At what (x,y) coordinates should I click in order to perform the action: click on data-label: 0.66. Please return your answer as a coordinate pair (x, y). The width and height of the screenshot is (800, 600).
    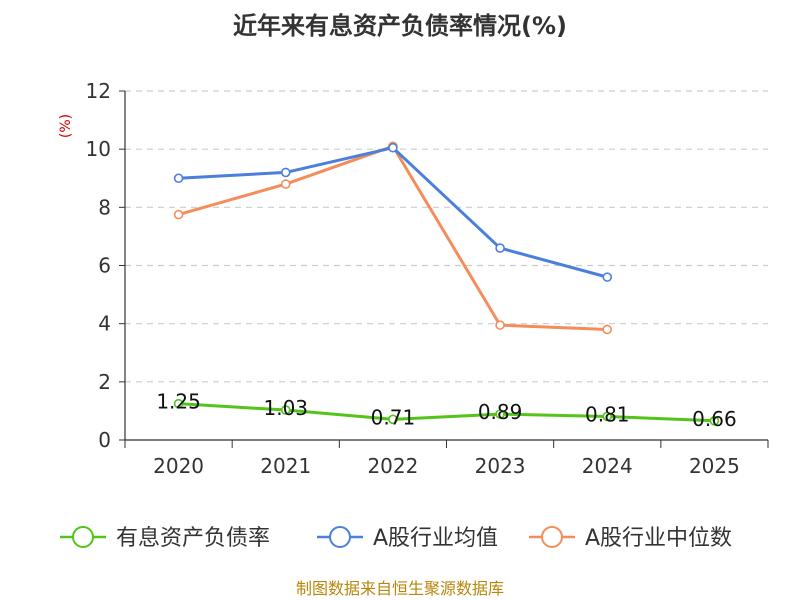
    Looking at the image, I should click on (714, 419).